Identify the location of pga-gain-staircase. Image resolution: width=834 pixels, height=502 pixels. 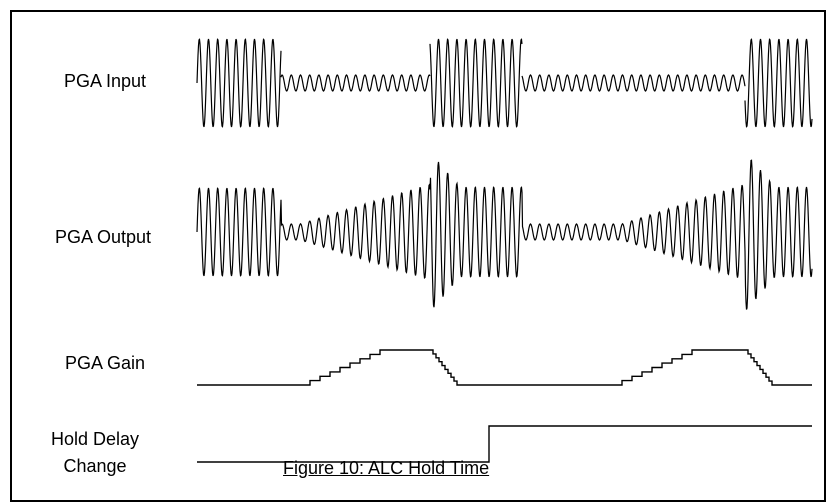
(504, 367).